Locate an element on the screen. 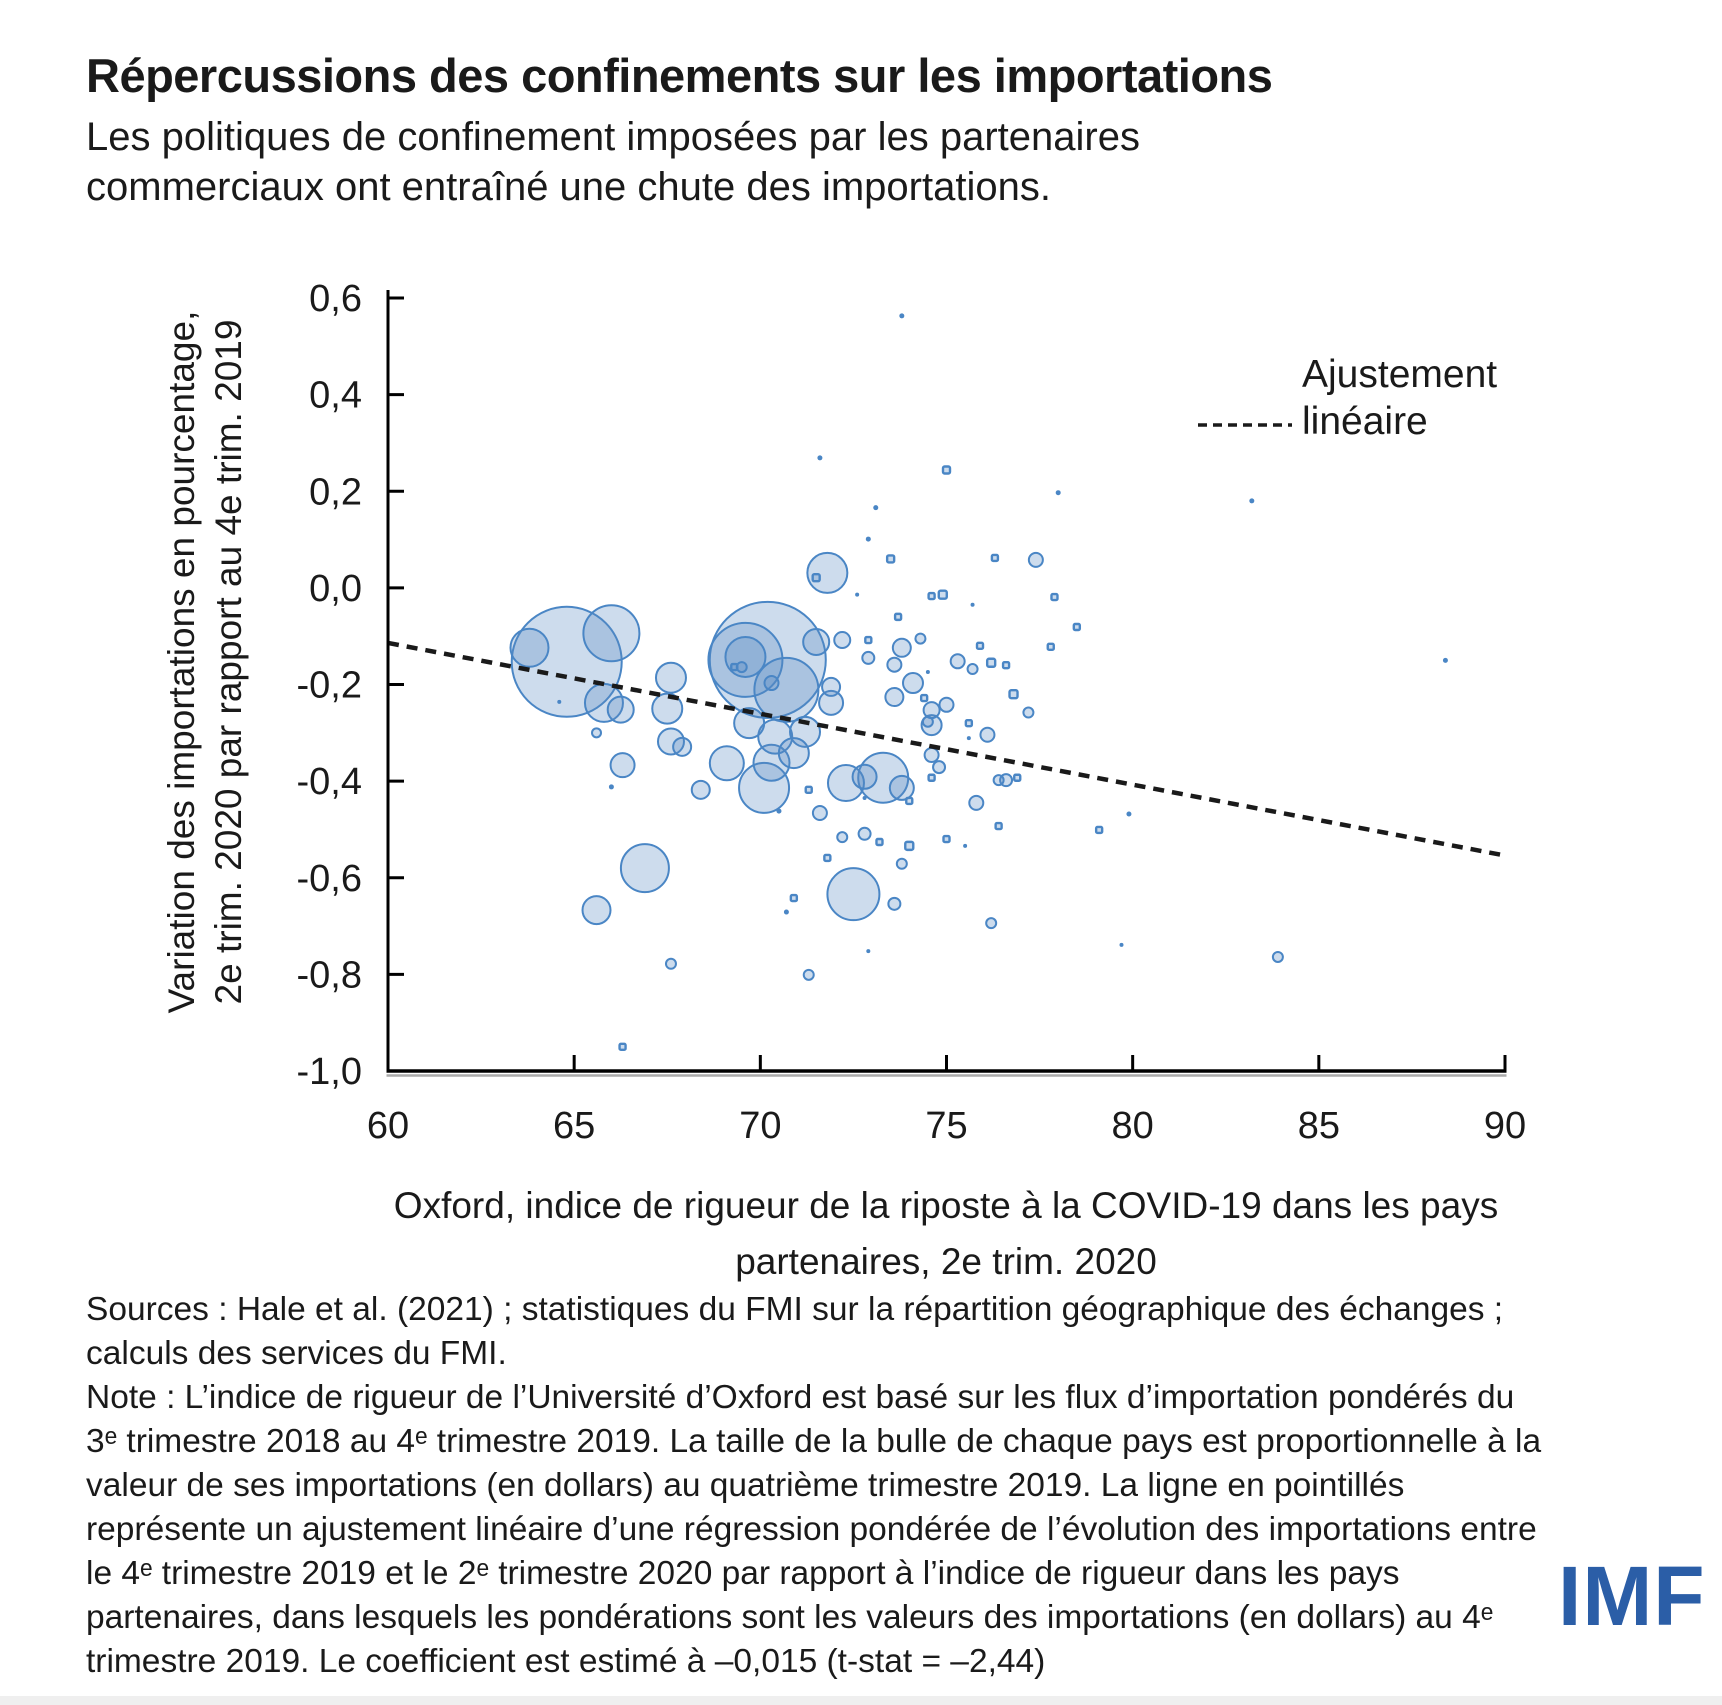 Image resolution: width=1722 pixels, height=1705 pixels. x-tick-label: 75 is located at coordinates (946, 1126).